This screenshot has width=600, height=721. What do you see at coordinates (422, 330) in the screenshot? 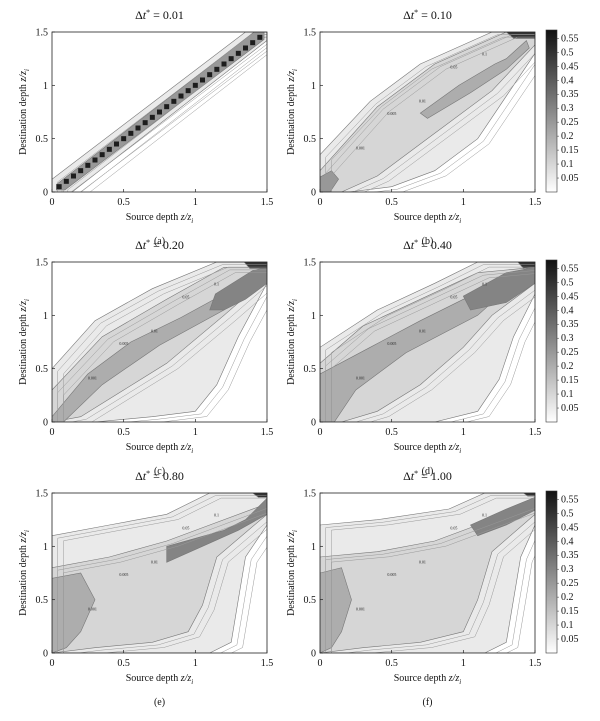
I see `contour-label-2: 0.01` at bounding box center [422, 330].